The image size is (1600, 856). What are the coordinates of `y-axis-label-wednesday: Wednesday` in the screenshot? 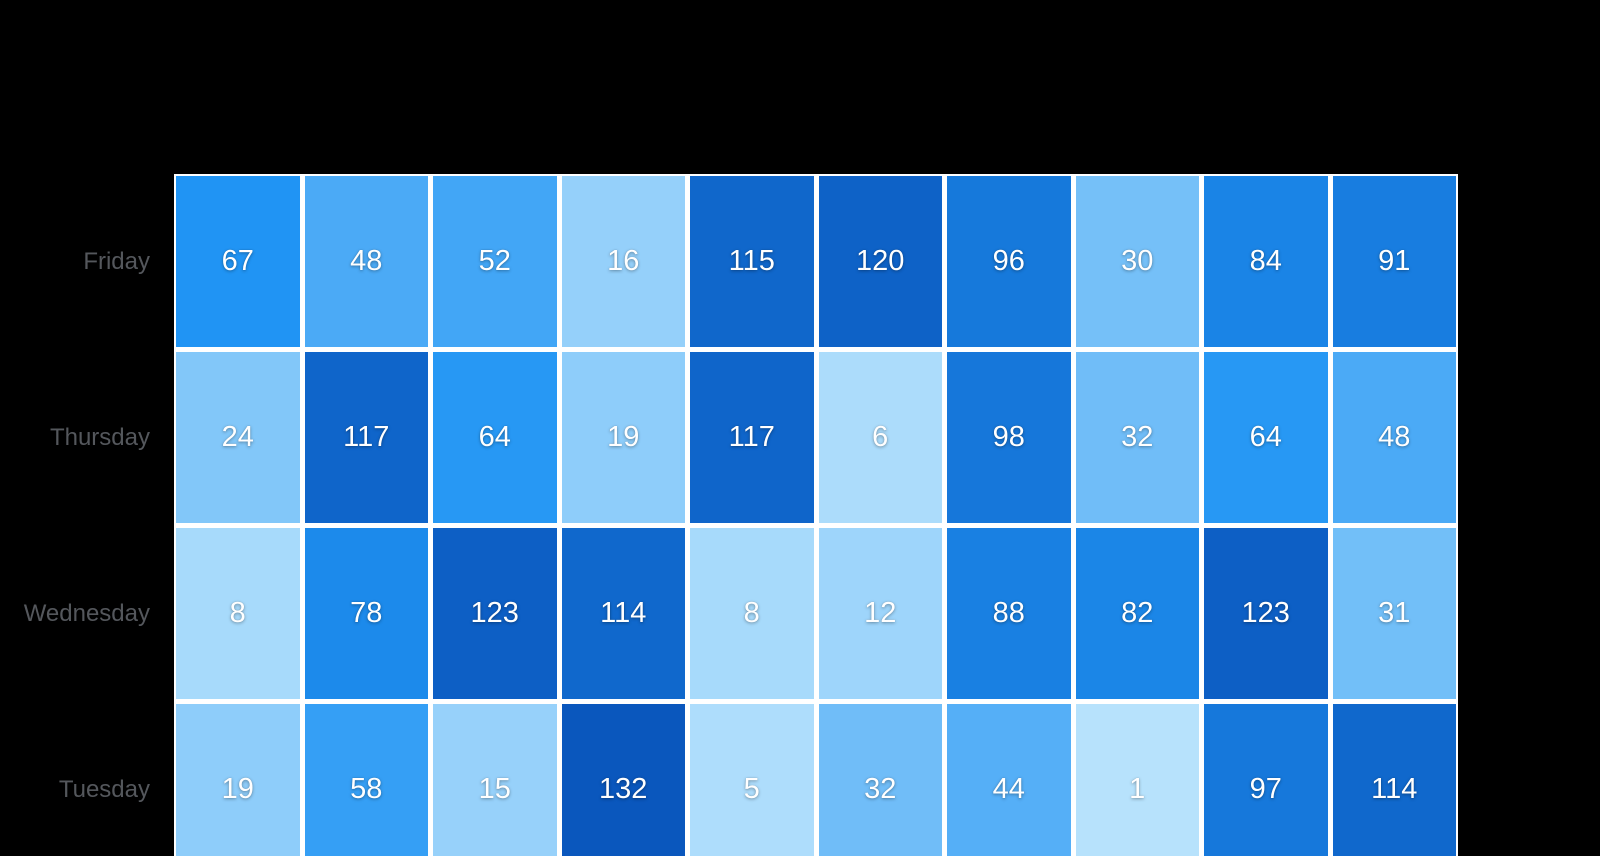 It's located at (86, 613).